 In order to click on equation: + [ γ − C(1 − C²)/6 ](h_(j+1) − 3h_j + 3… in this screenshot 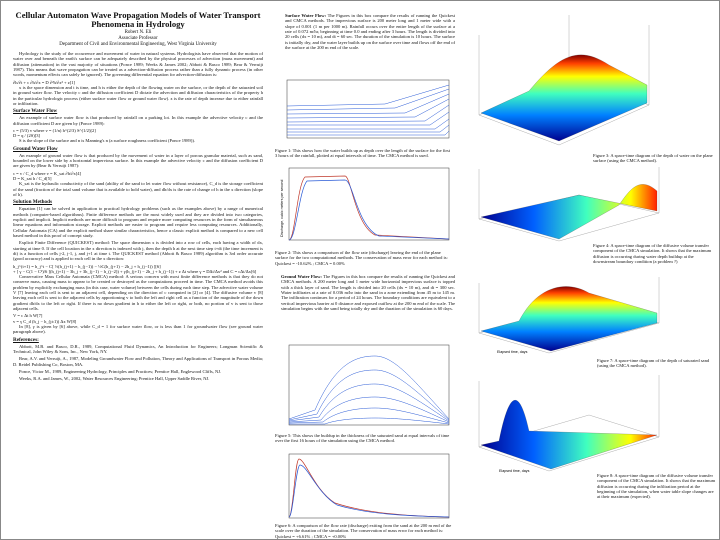, I will do `click(138, 271)`.